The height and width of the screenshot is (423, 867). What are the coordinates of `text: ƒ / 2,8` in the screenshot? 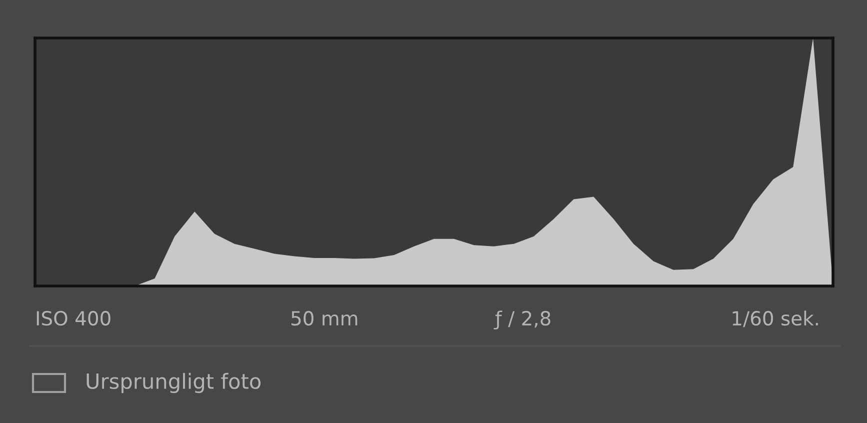 It's located at (522, 320).